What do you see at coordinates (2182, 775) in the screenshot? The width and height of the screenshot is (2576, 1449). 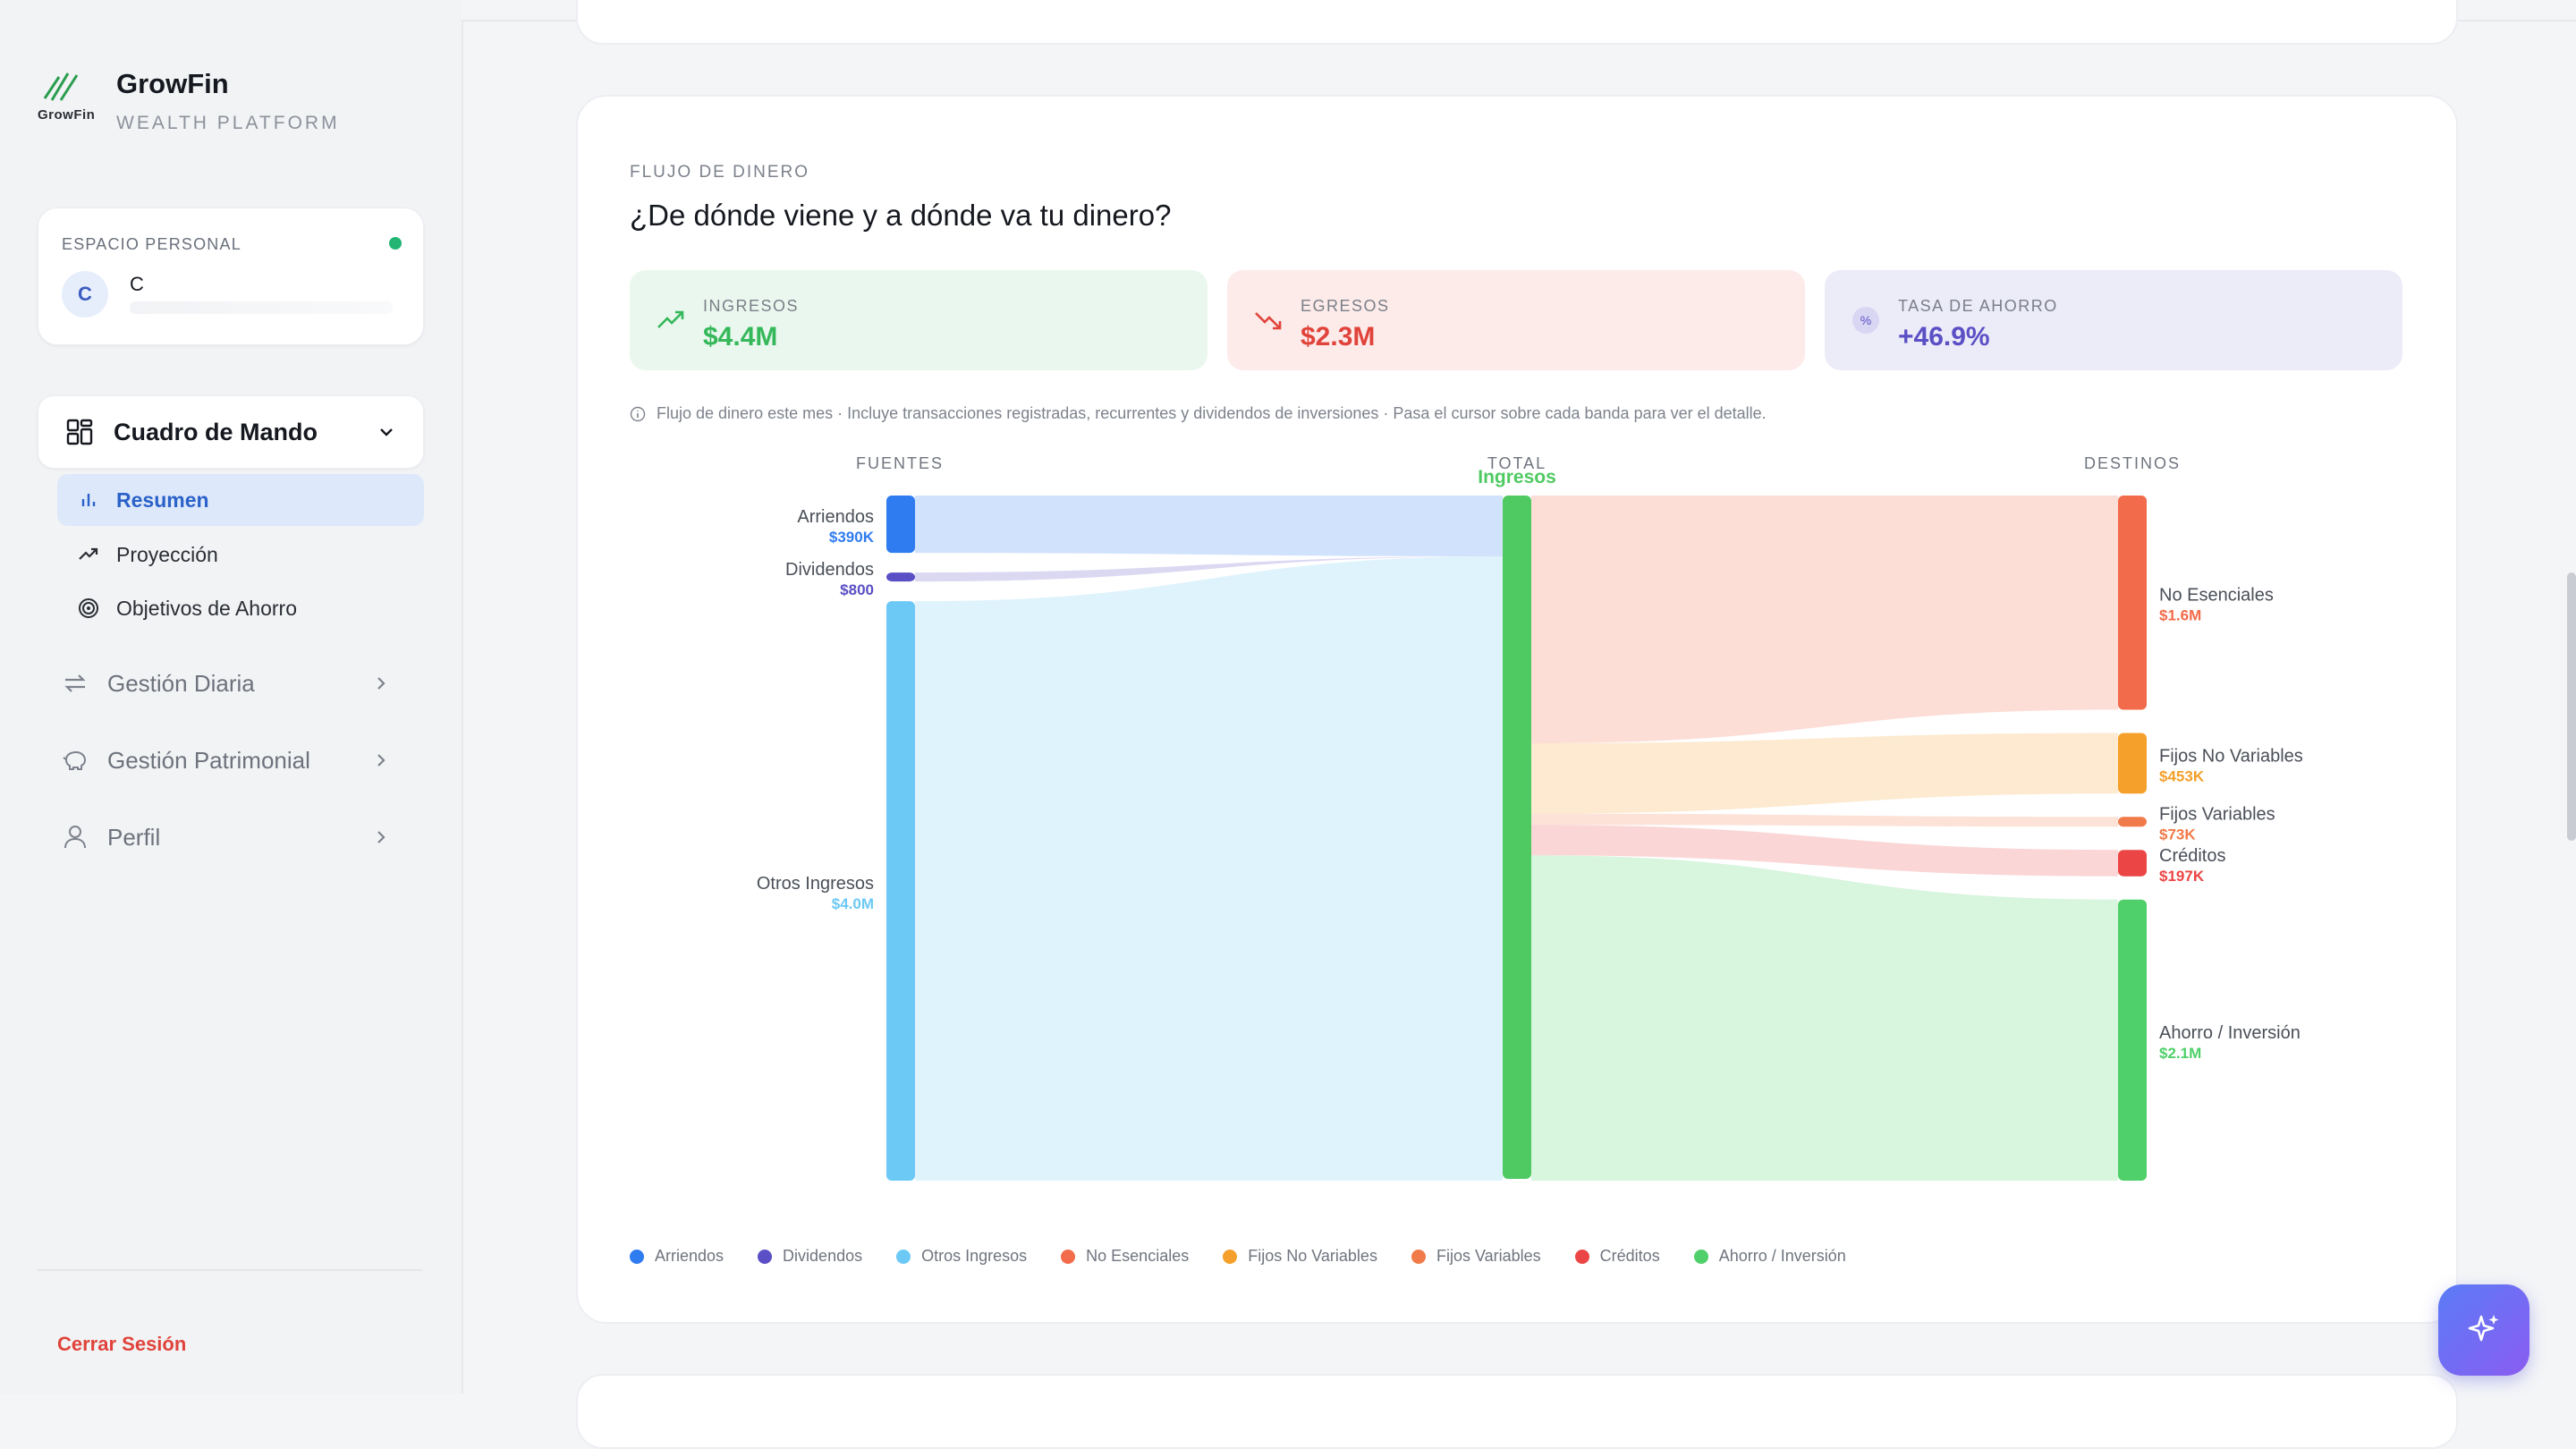 I see `destination-node-value: $453K` at bounding box center [2182, 775].